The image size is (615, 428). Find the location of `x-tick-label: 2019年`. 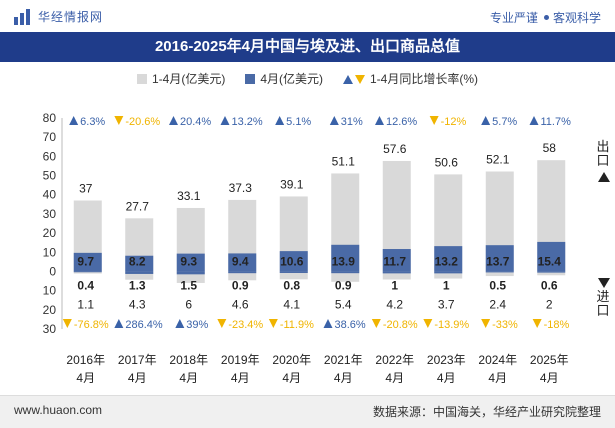

x-tick-label: 2019年 is located at coordinates (240, 360).